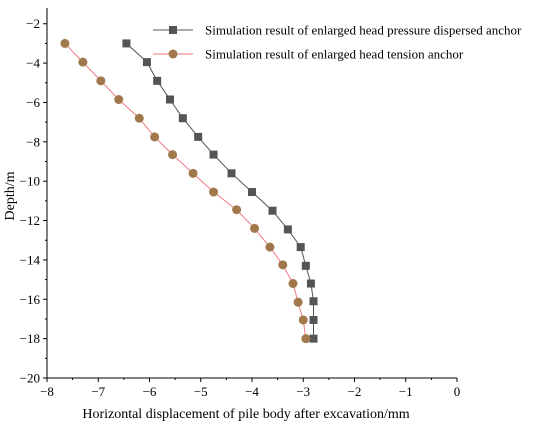 The height and width of the screenshot is (427, 550). I want to click on y-tick-label: −6, so click(33, 102).